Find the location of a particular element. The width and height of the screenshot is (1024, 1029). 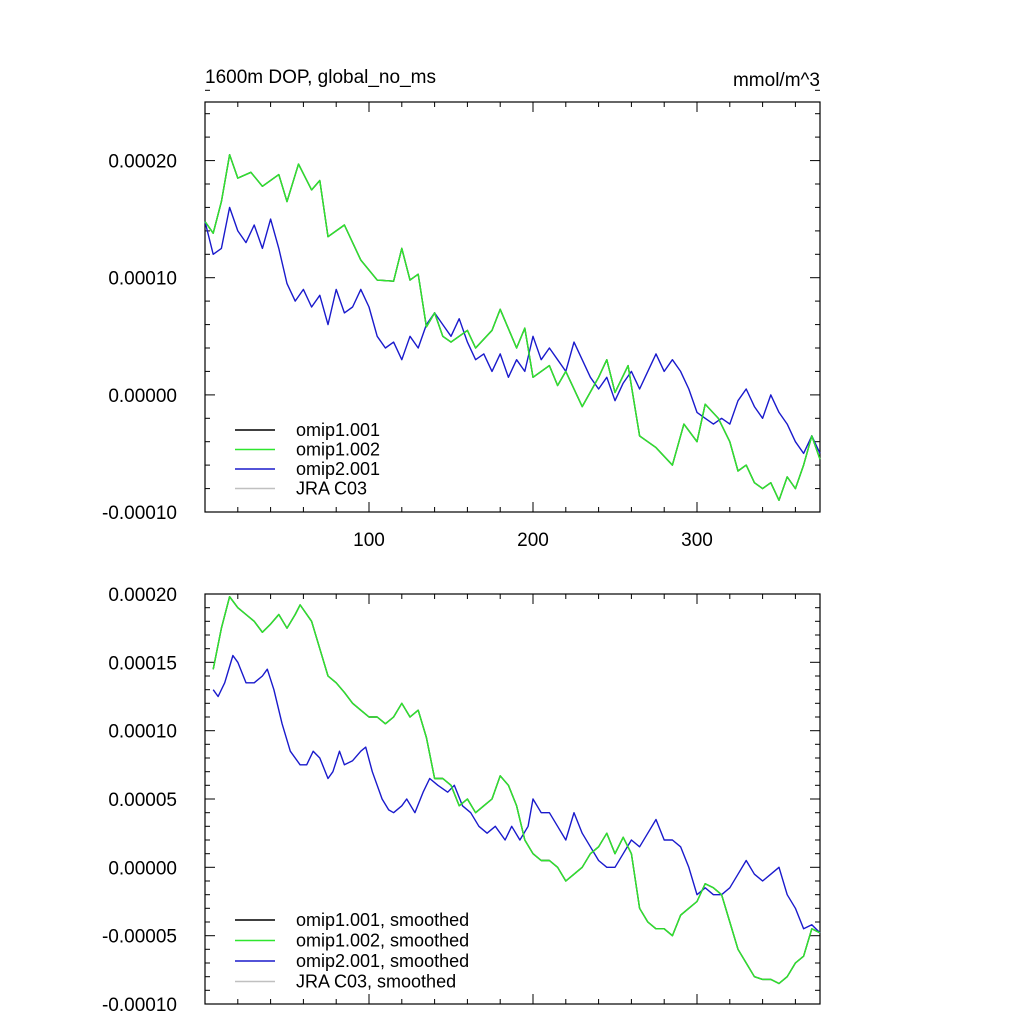

legend-label: omip1.001 is located at coordinates (338, 430).